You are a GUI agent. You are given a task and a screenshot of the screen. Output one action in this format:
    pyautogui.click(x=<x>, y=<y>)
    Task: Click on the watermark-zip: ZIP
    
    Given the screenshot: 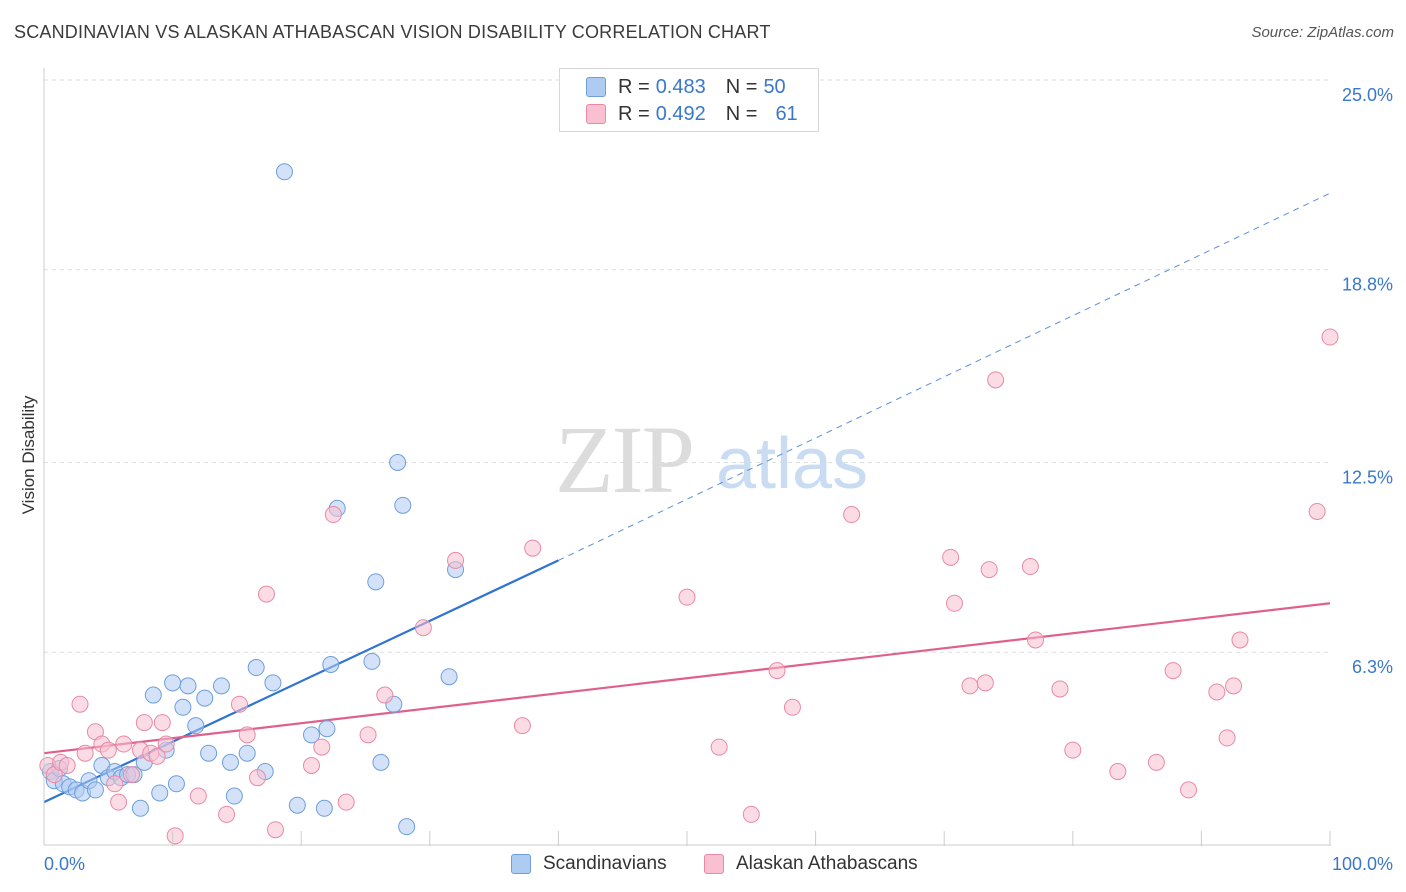 What is the action you would take?
    pyautogui.click(x=624, y=459)
    